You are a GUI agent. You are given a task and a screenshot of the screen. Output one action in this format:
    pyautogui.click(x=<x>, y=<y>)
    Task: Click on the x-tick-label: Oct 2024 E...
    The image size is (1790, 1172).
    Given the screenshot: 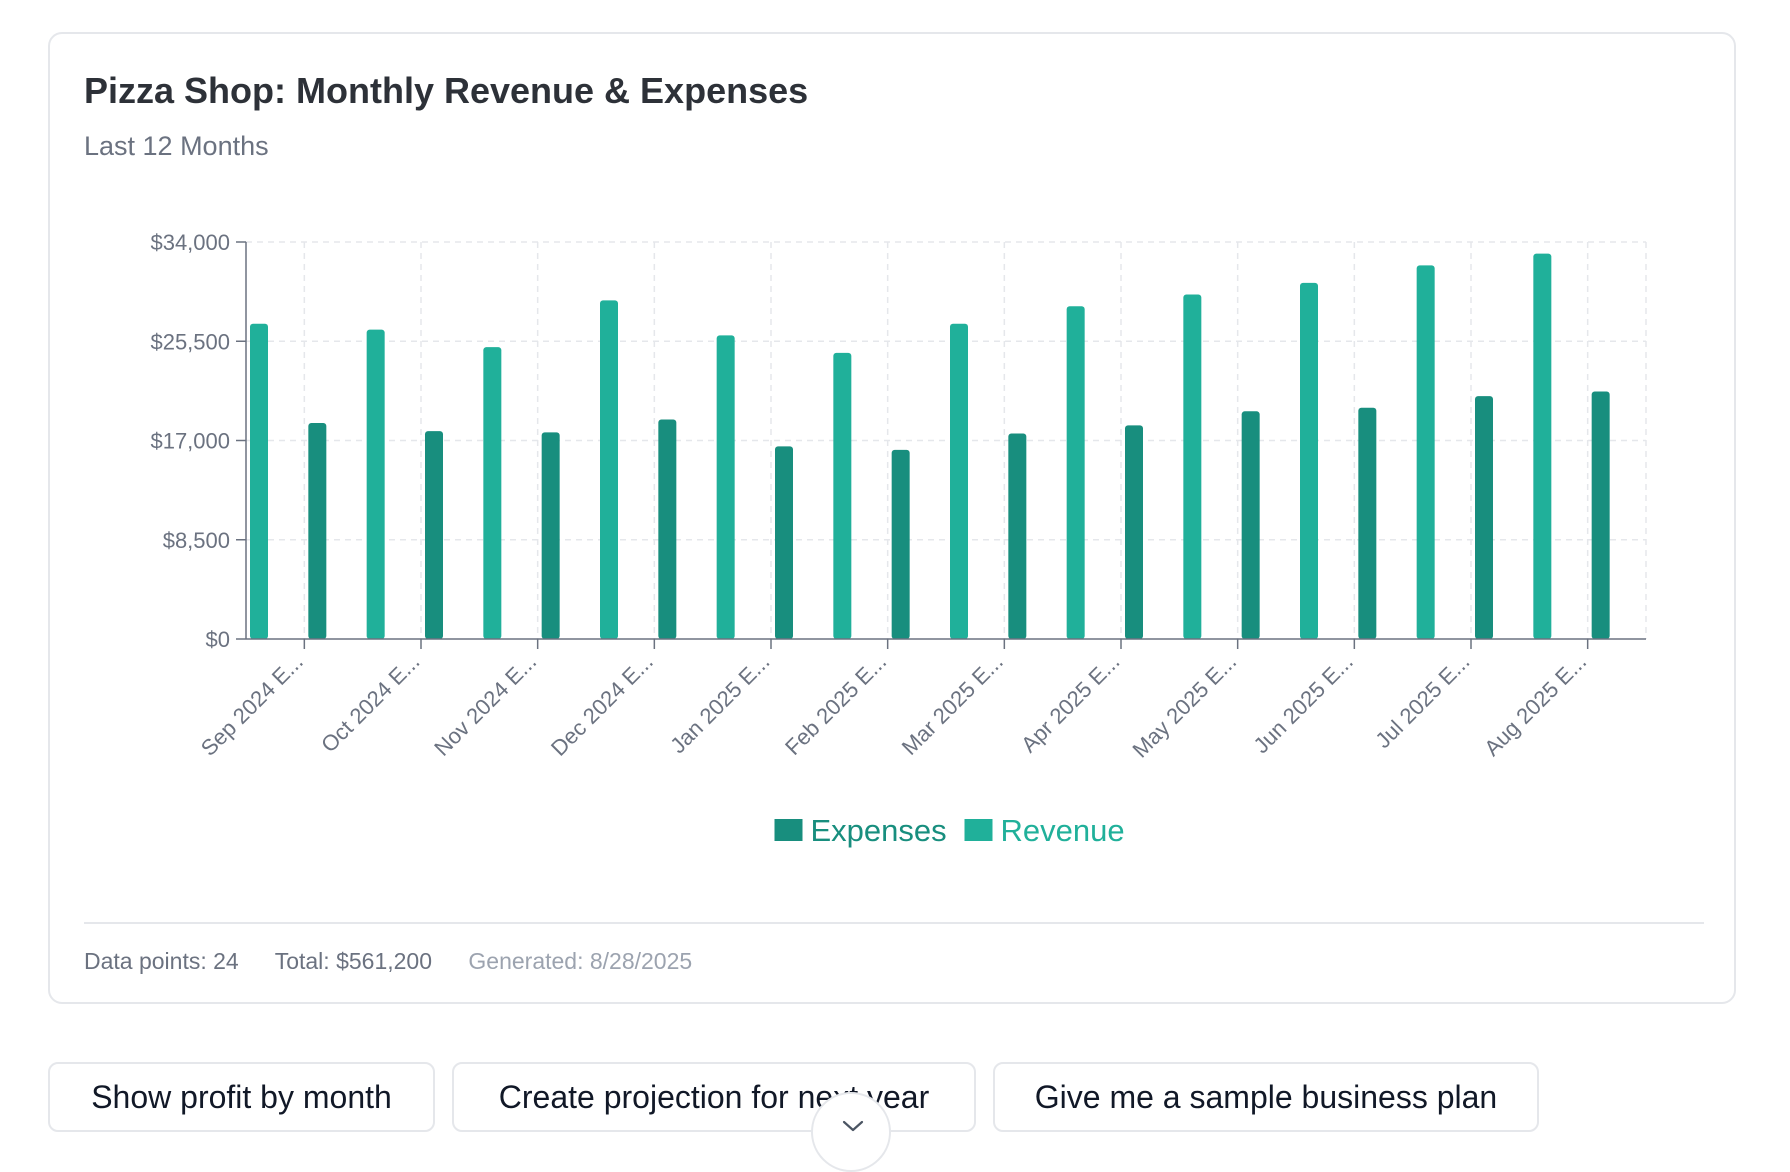 What is the action you would take?
    pyautogui.click(x=370, y=703)
    